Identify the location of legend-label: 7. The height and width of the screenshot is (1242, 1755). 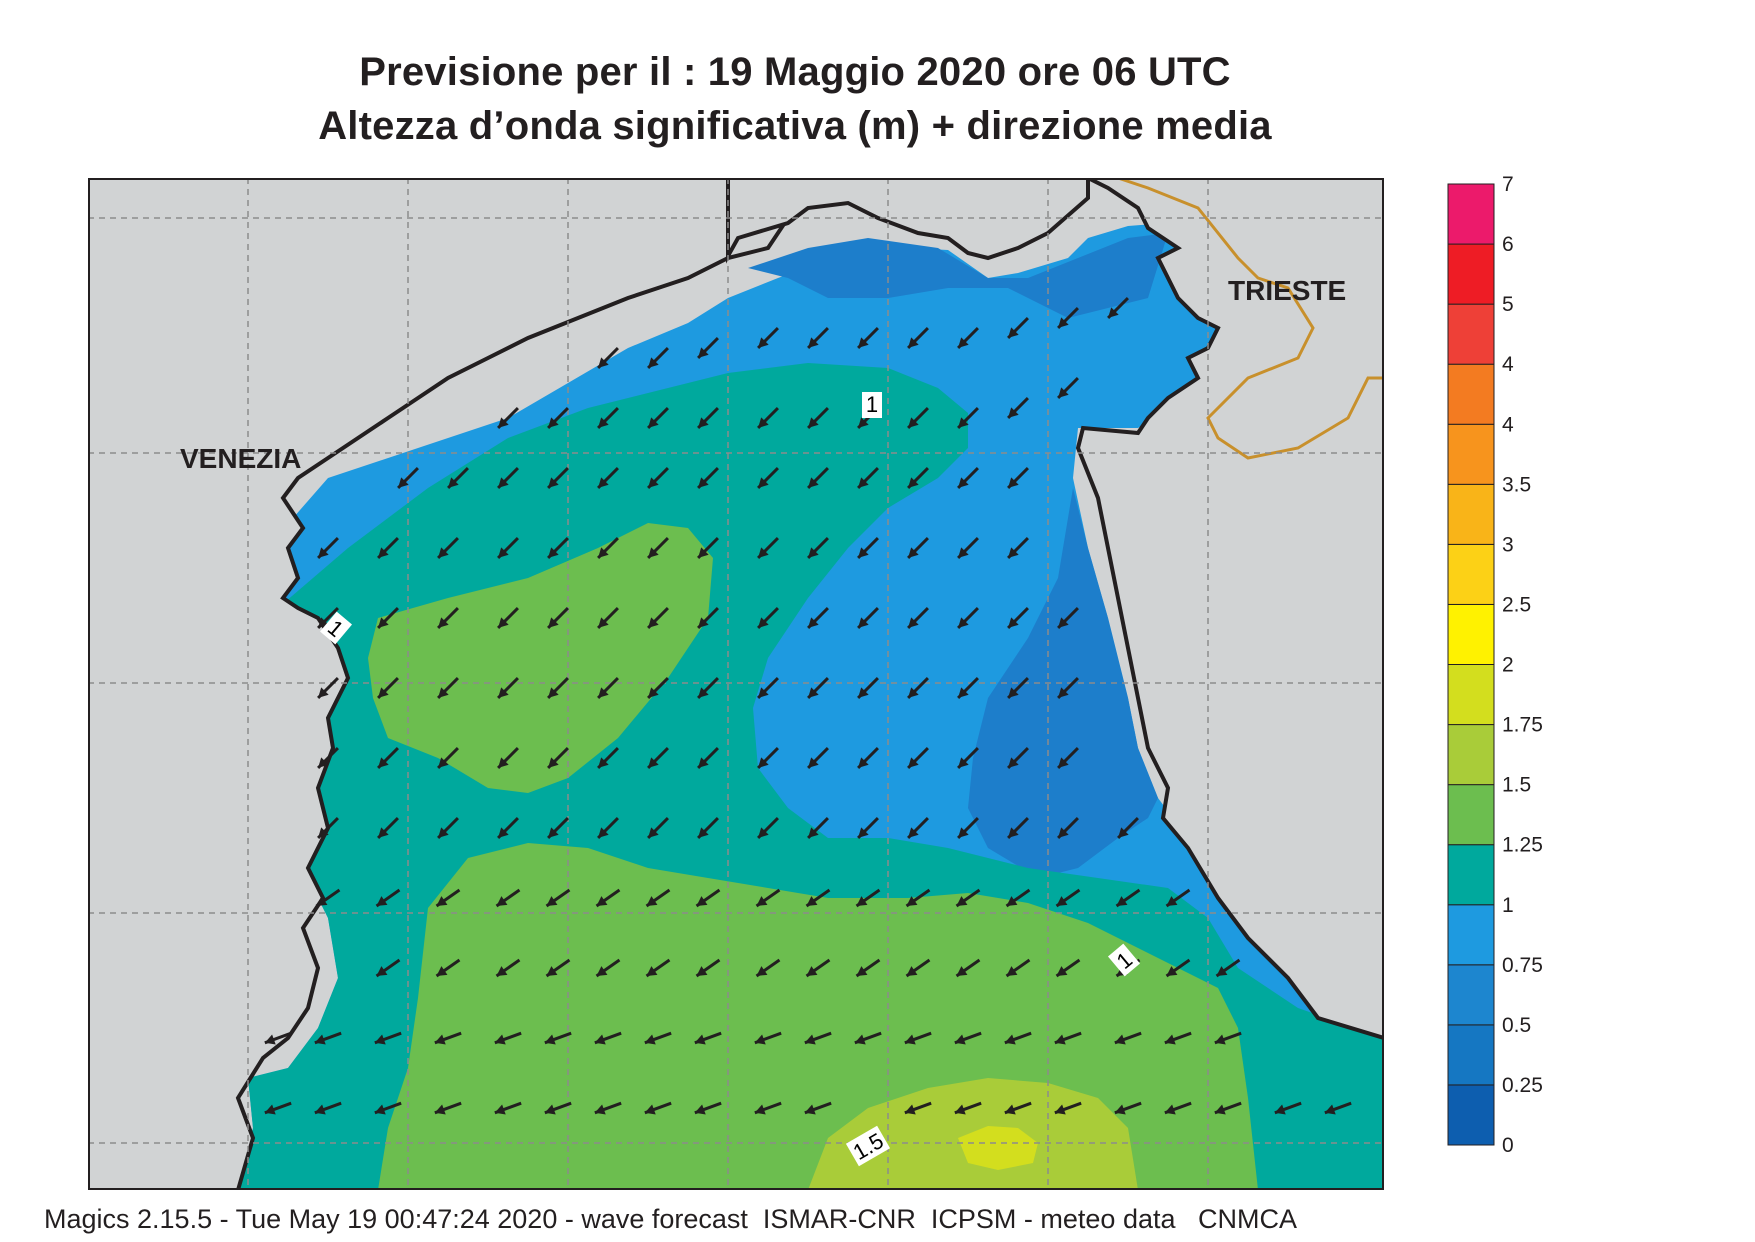
(1508, 184).